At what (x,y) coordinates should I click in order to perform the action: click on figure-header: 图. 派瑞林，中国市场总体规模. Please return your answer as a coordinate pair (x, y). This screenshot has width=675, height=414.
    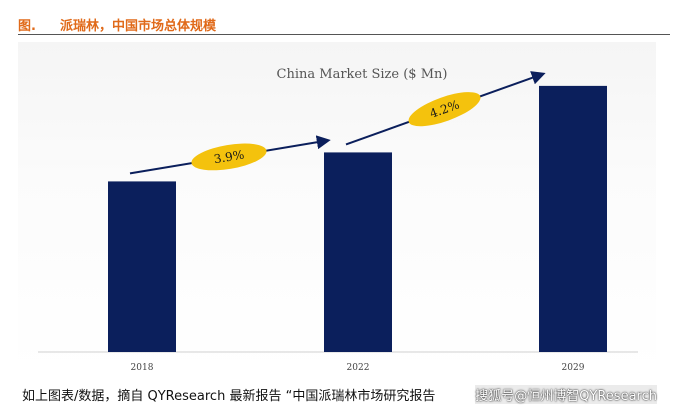
    Looking at the image, I should click on (344, 23).